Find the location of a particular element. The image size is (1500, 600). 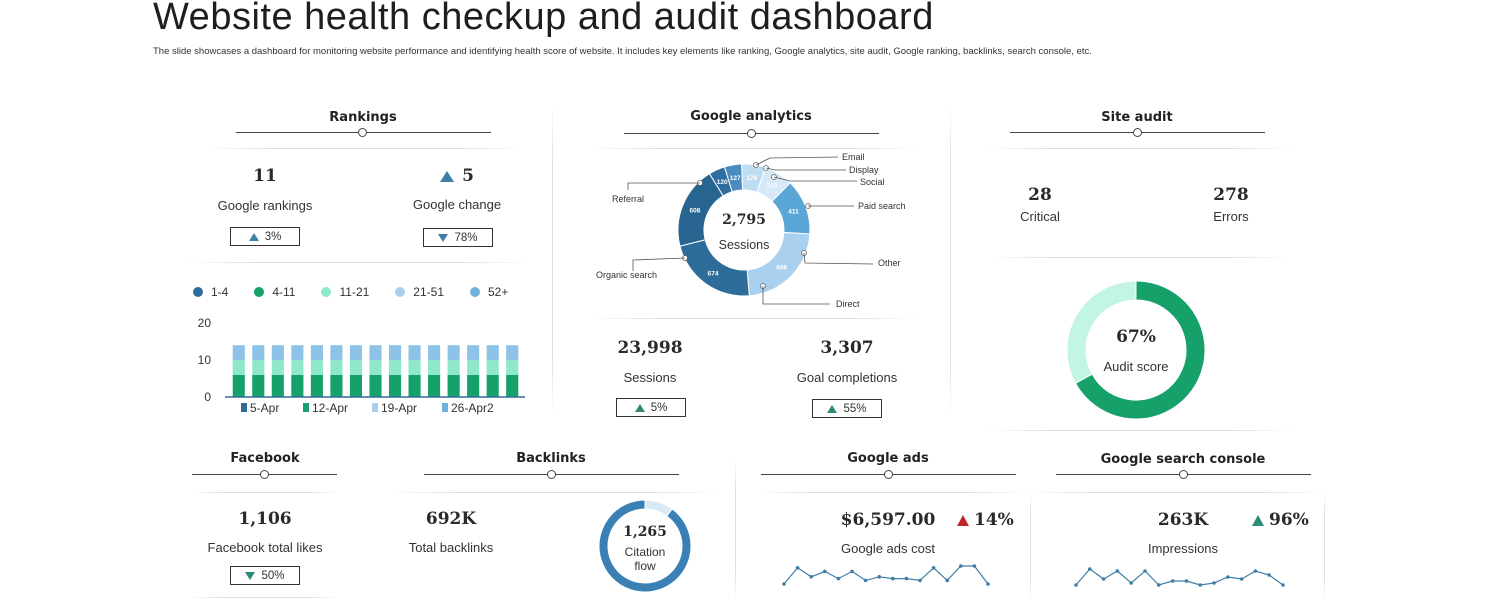

legend-item: 21-51 is located at coordinates (419, 292).